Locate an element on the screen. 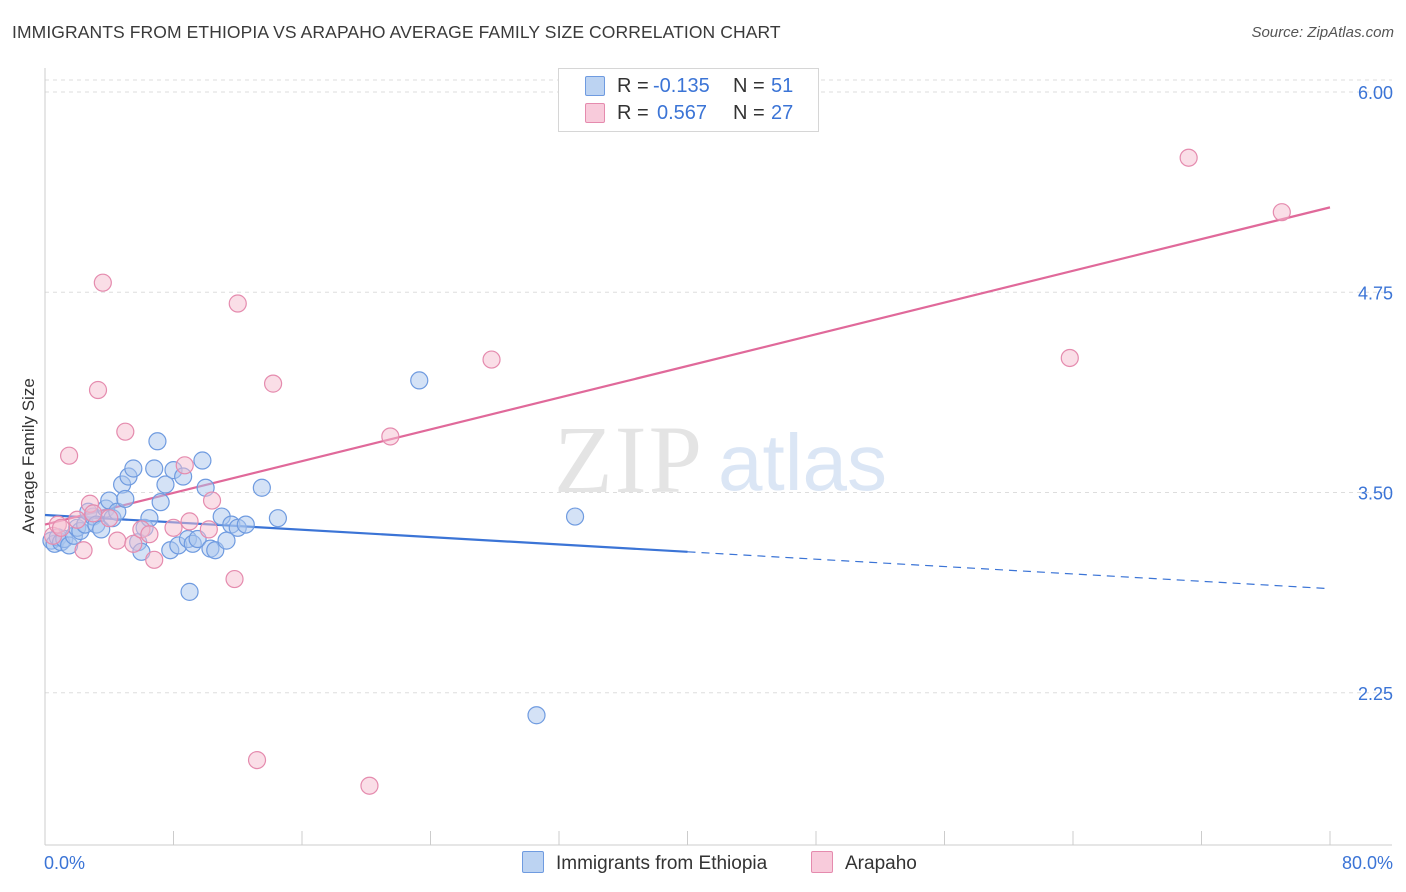  legend-item-arapaho: Arapaho is located at coordinates (864, 864).